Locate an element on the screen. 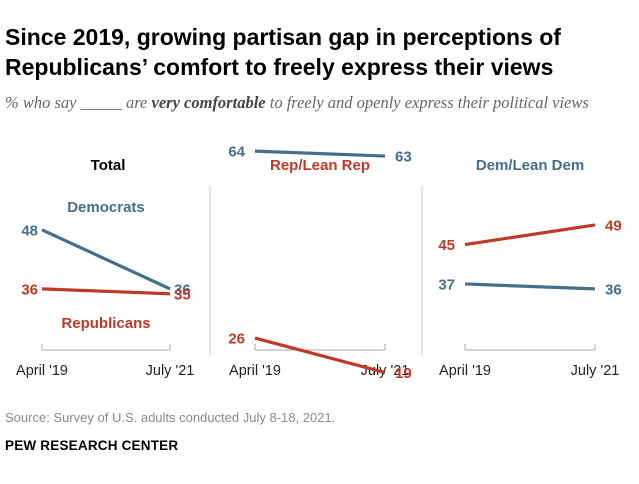  series-label-democrats: Democrats is located at coordinates (106, 207).